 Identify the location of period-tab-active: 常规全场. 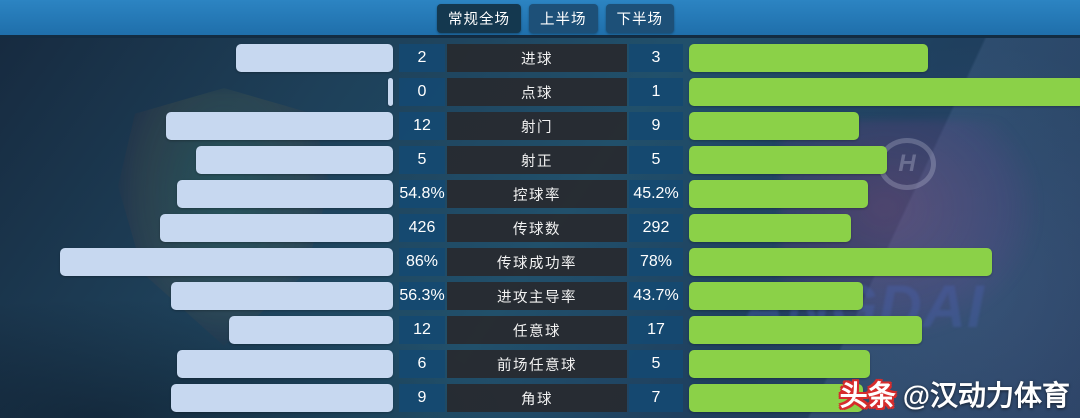
(479, 18).